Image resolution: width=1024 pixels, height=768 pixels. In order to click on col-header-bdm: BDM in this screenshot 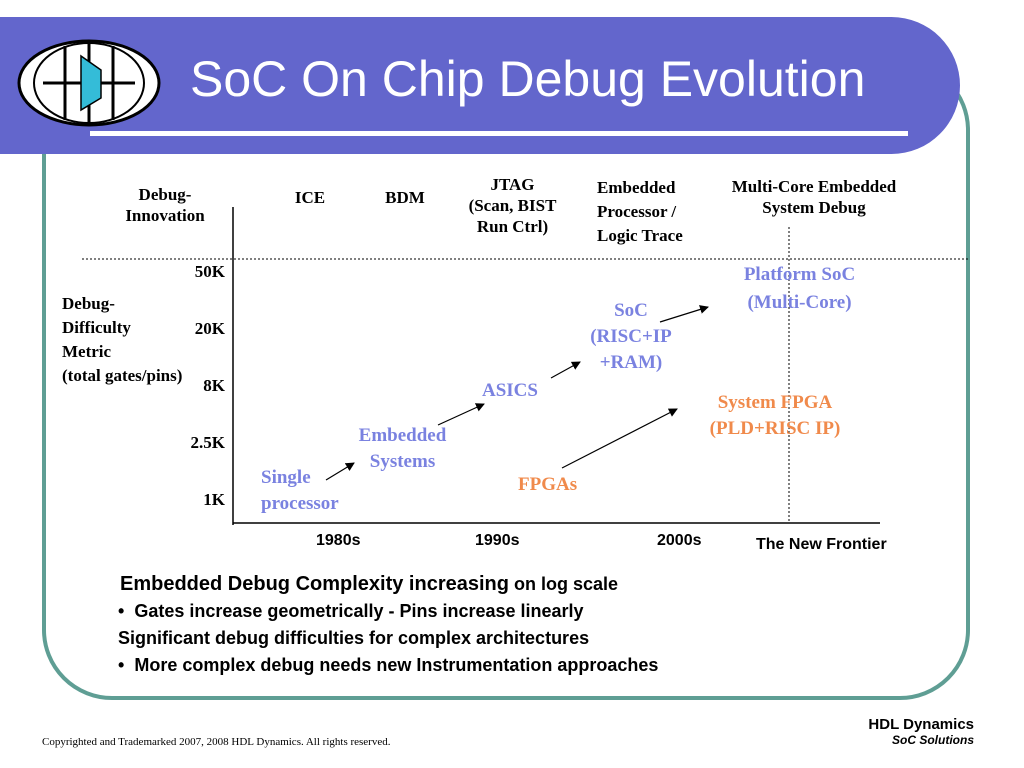, I will do `click(405, 197)`.